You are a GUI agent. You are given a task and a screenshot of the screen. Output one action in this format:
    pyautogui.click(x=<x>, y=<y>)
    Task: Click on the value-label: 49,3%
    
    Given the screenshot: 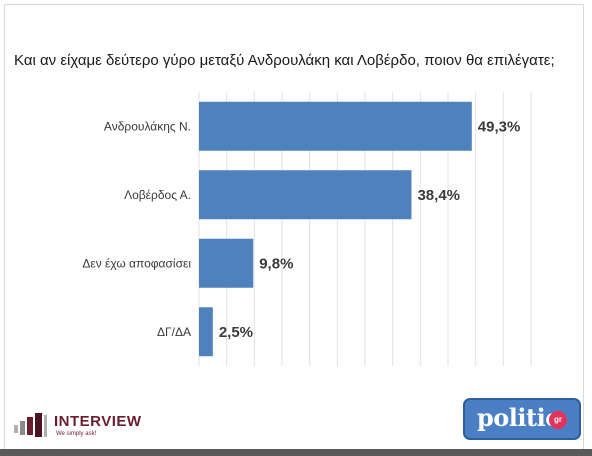 What is the action you would take?
    pyautogui.click(x=499, y=126)
    